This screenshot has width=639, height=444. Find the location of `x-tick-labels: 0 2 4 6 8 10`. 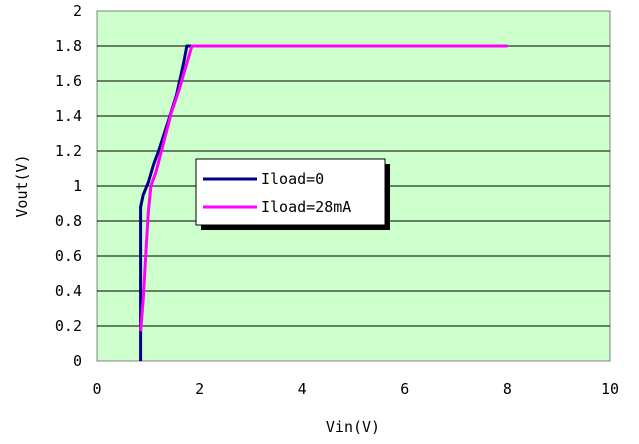

x-tick-labels: 0 2 4 6 8 10 is located at coordinates (355, 389).